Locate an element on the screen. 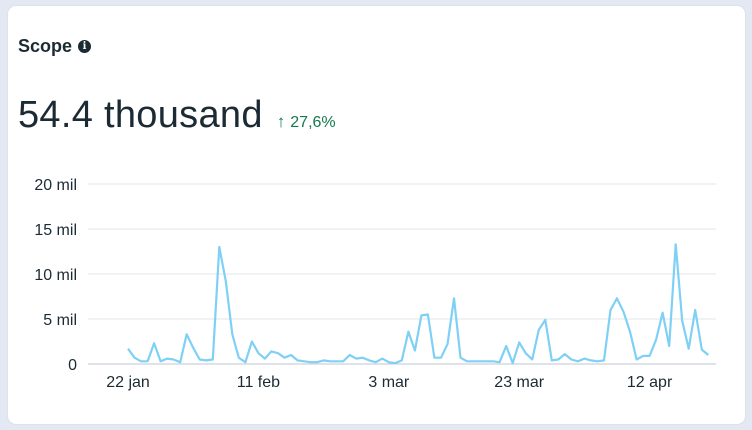 The width and height of the screenshot is (752, 430). x-tick-label: 3 mar is located at coordinates (389, 382).